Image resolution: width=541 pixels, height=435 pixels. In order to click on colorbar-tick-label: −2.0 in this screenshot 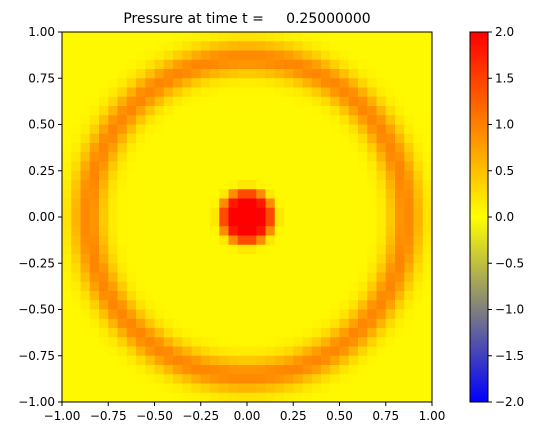, I will do `click(509, 402)`.